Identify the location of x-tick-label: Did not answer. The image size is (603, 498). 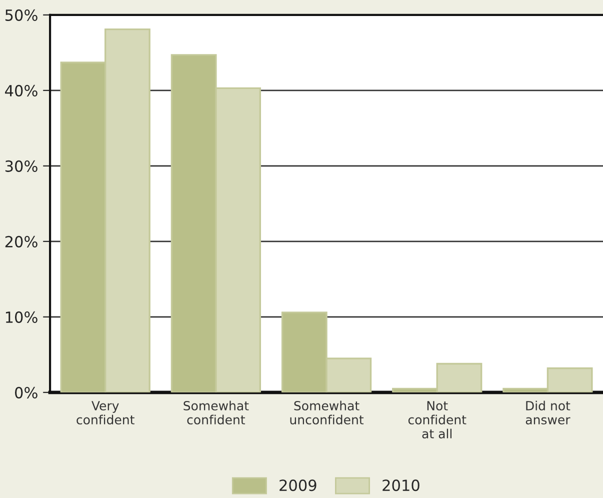
(548, 412).